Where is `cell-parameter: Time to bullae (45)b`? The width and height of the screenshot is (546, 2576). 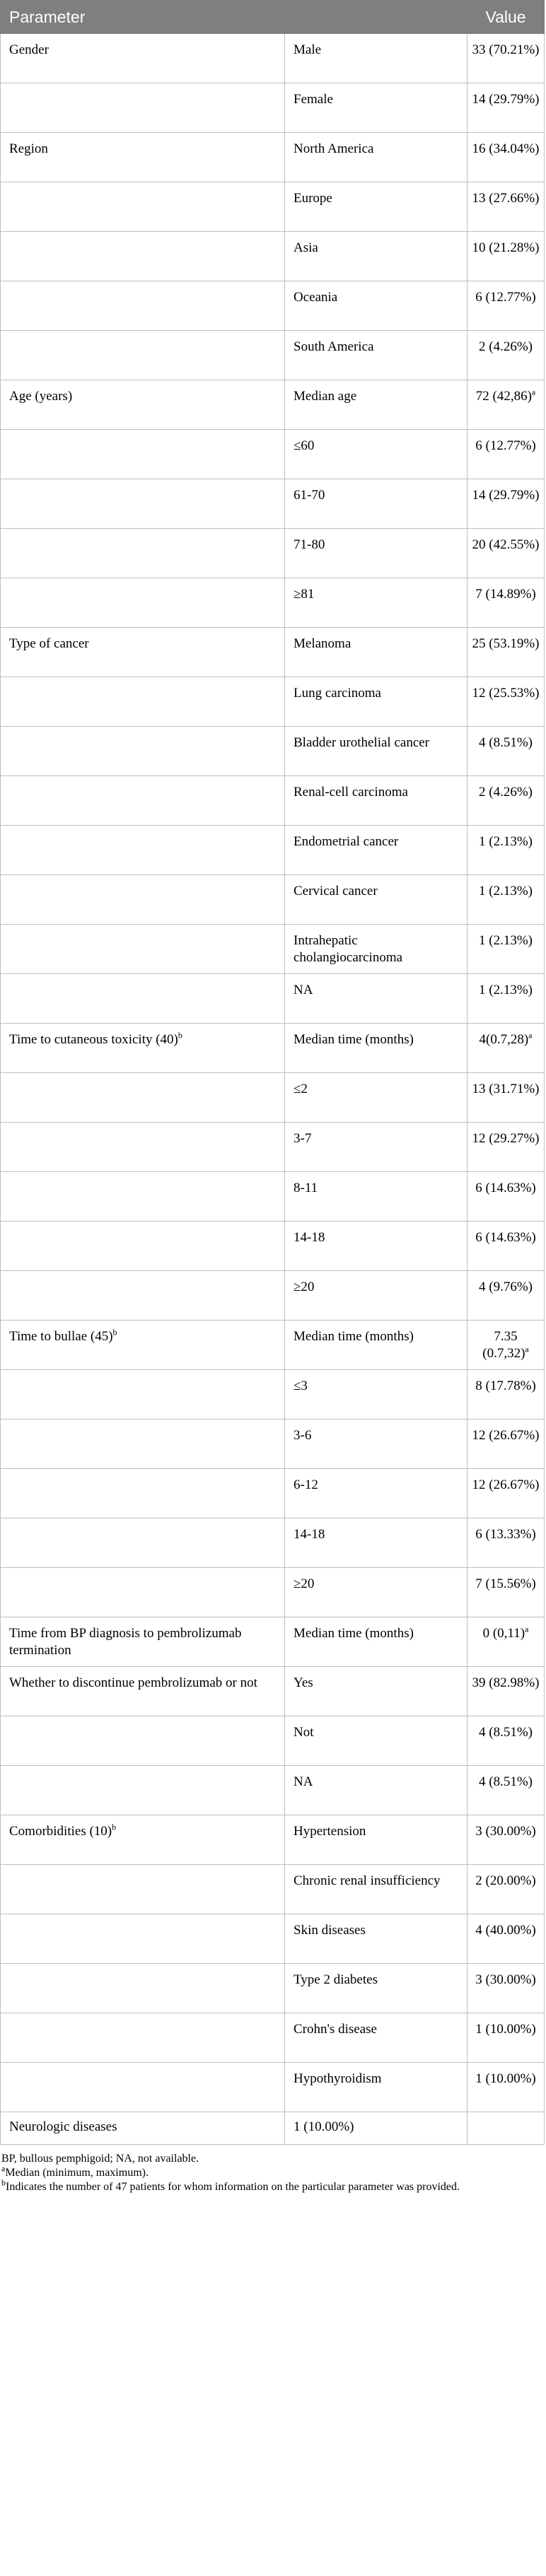 cell-parameter: Time to bullae (45)b is located at coordinates (142, 1345).